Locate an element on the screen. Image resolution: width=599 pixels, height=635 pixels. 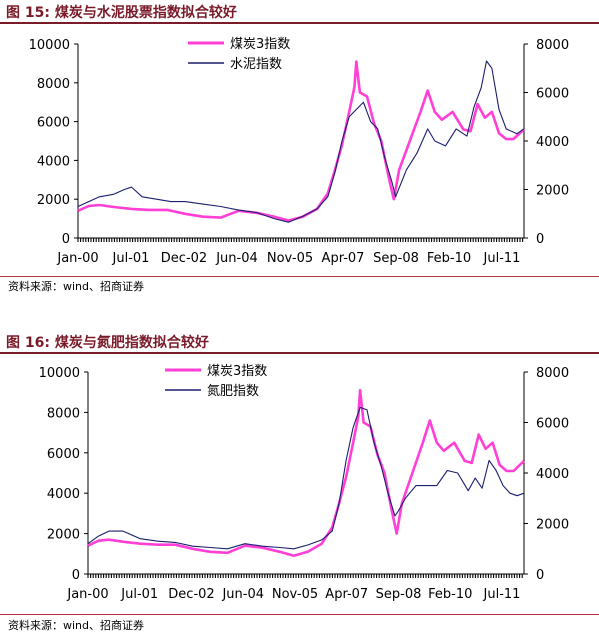
legend-label-2: 水泥指数 is located at coordinates (256, 64).